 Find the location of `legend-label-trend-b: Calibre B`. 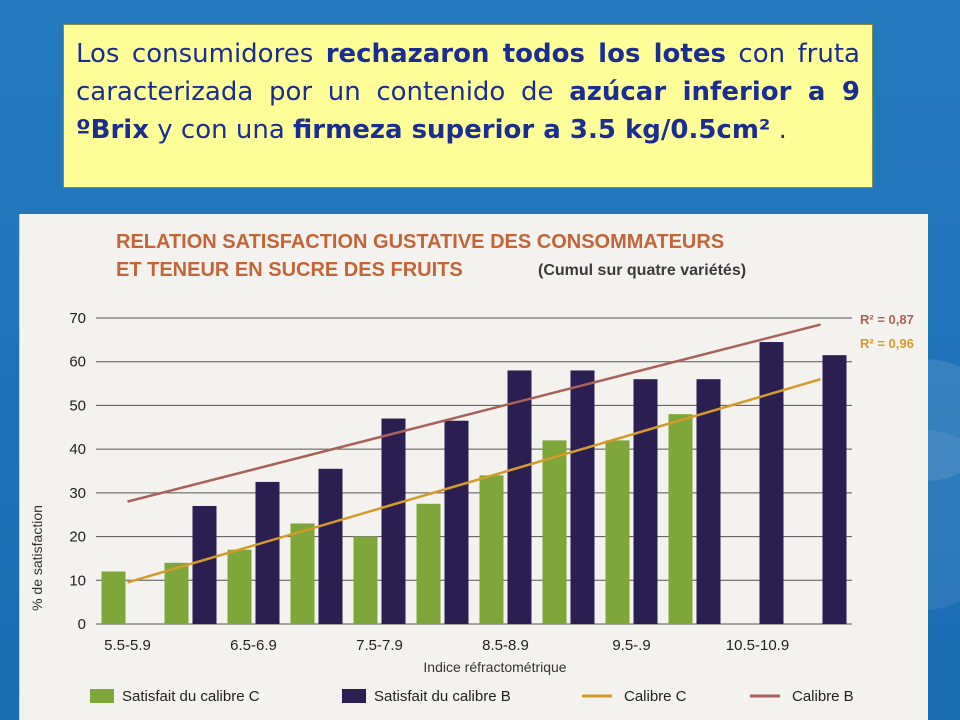

legend-label-trend-b: Calibre B is located at coordinates (823, 696).